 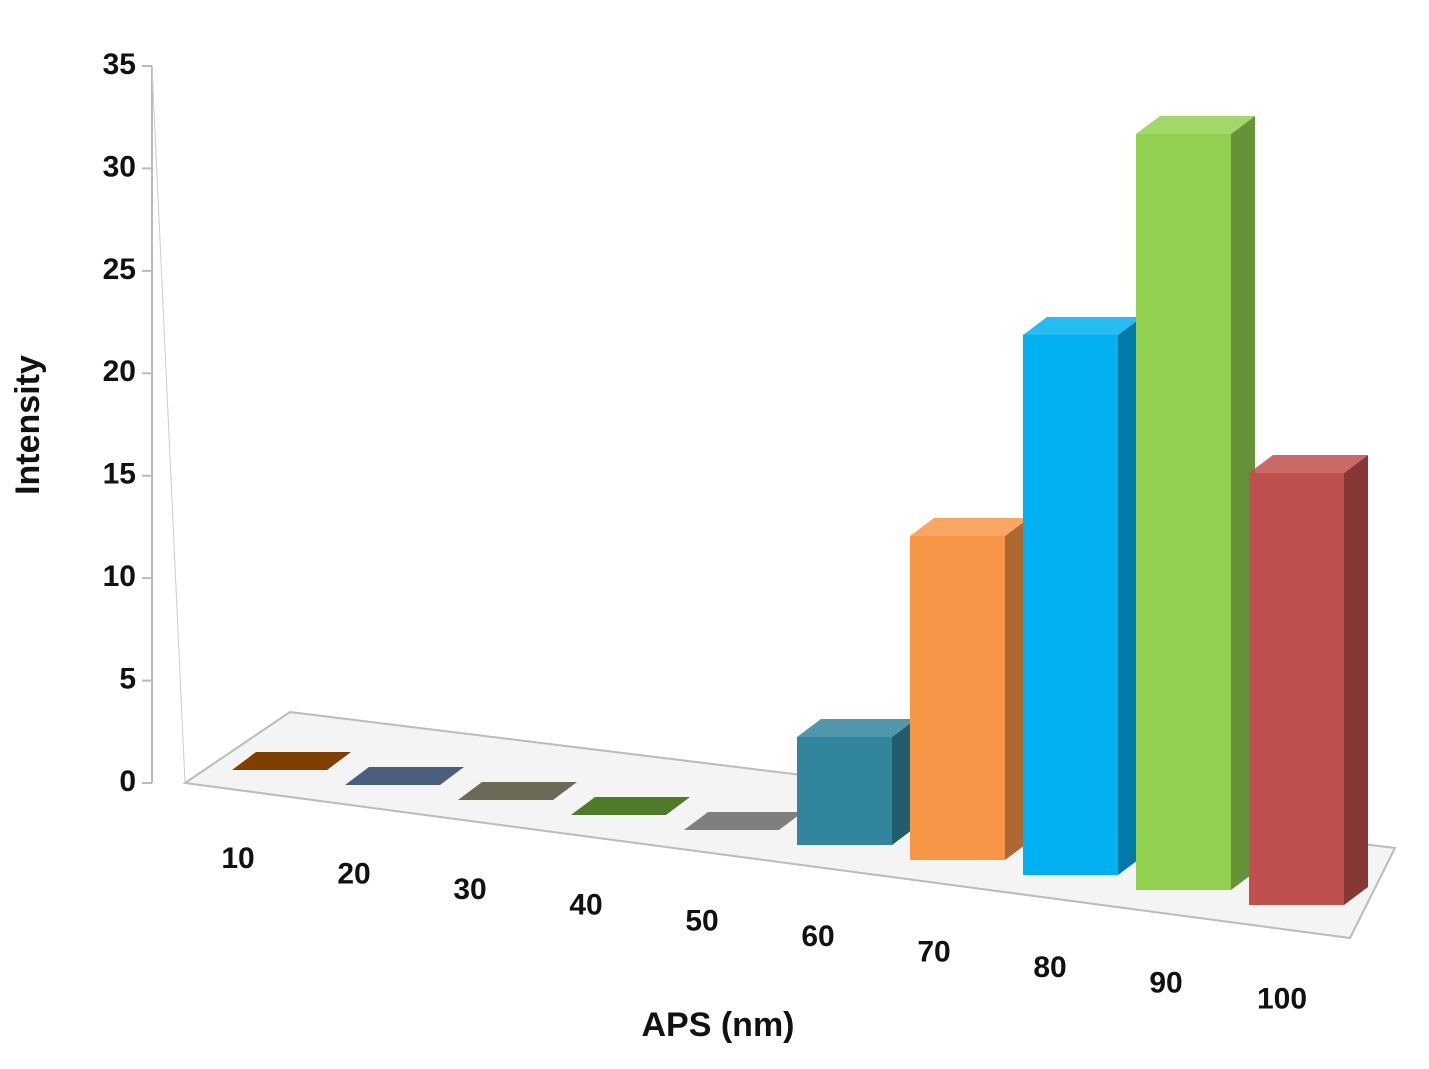 What do you see at coordinates (119, 576) in the screenshot?
I see `y-tick-label: 10` at bounding box center [119, 576].